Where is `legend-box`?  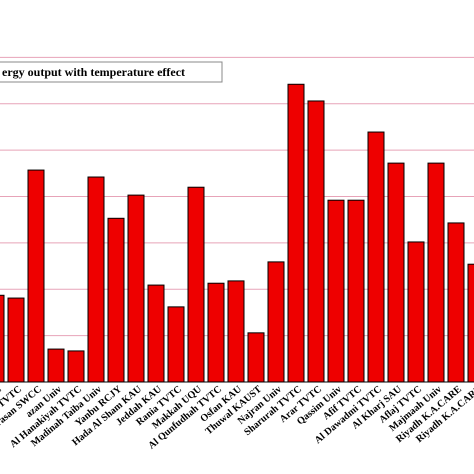 legend-box is located at coordinates (111, 72).